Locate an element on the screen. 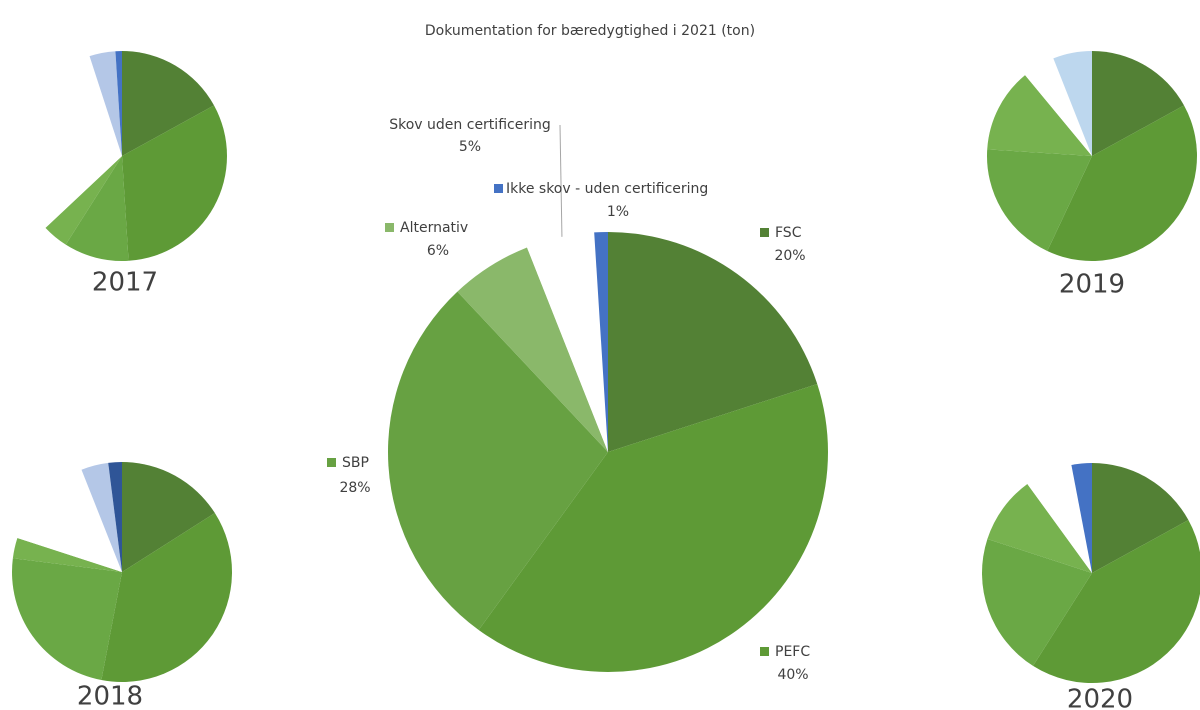  data-label-value: 6% is located at coordinates (438, 251).